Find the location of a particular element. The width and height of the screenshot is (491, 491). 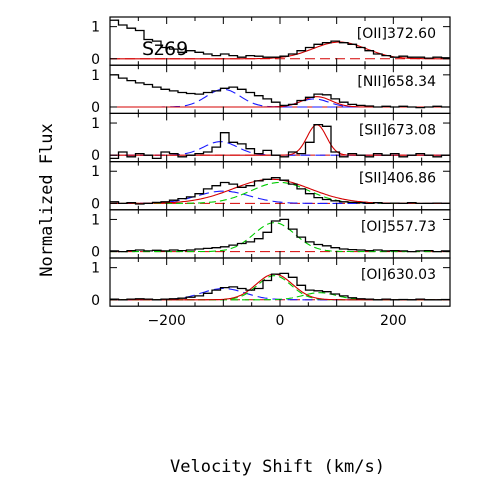

line-label: [OI]557.73 is located at coordinates (398, 227).